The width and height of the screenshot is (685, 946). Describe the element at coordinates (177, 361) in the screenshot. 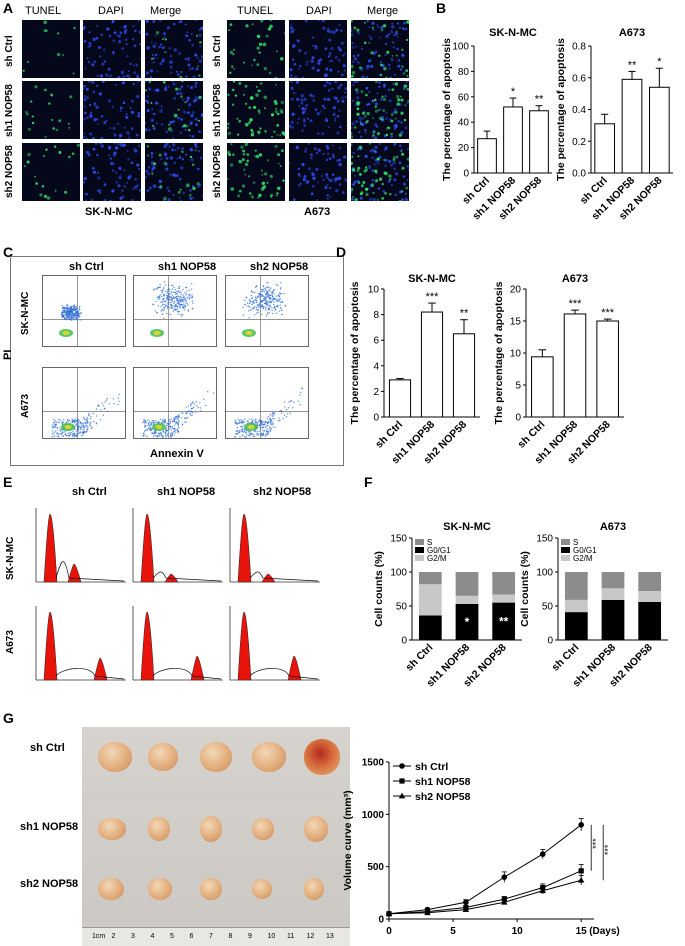

I see `flow-panel-frame` at that location.